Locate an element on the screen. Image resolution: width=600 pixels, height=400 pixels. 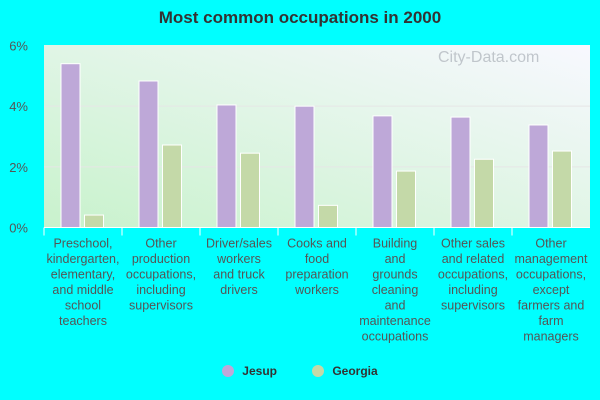
chart-title: Most common occupations in 2000 is located at coordinates (300, 17).